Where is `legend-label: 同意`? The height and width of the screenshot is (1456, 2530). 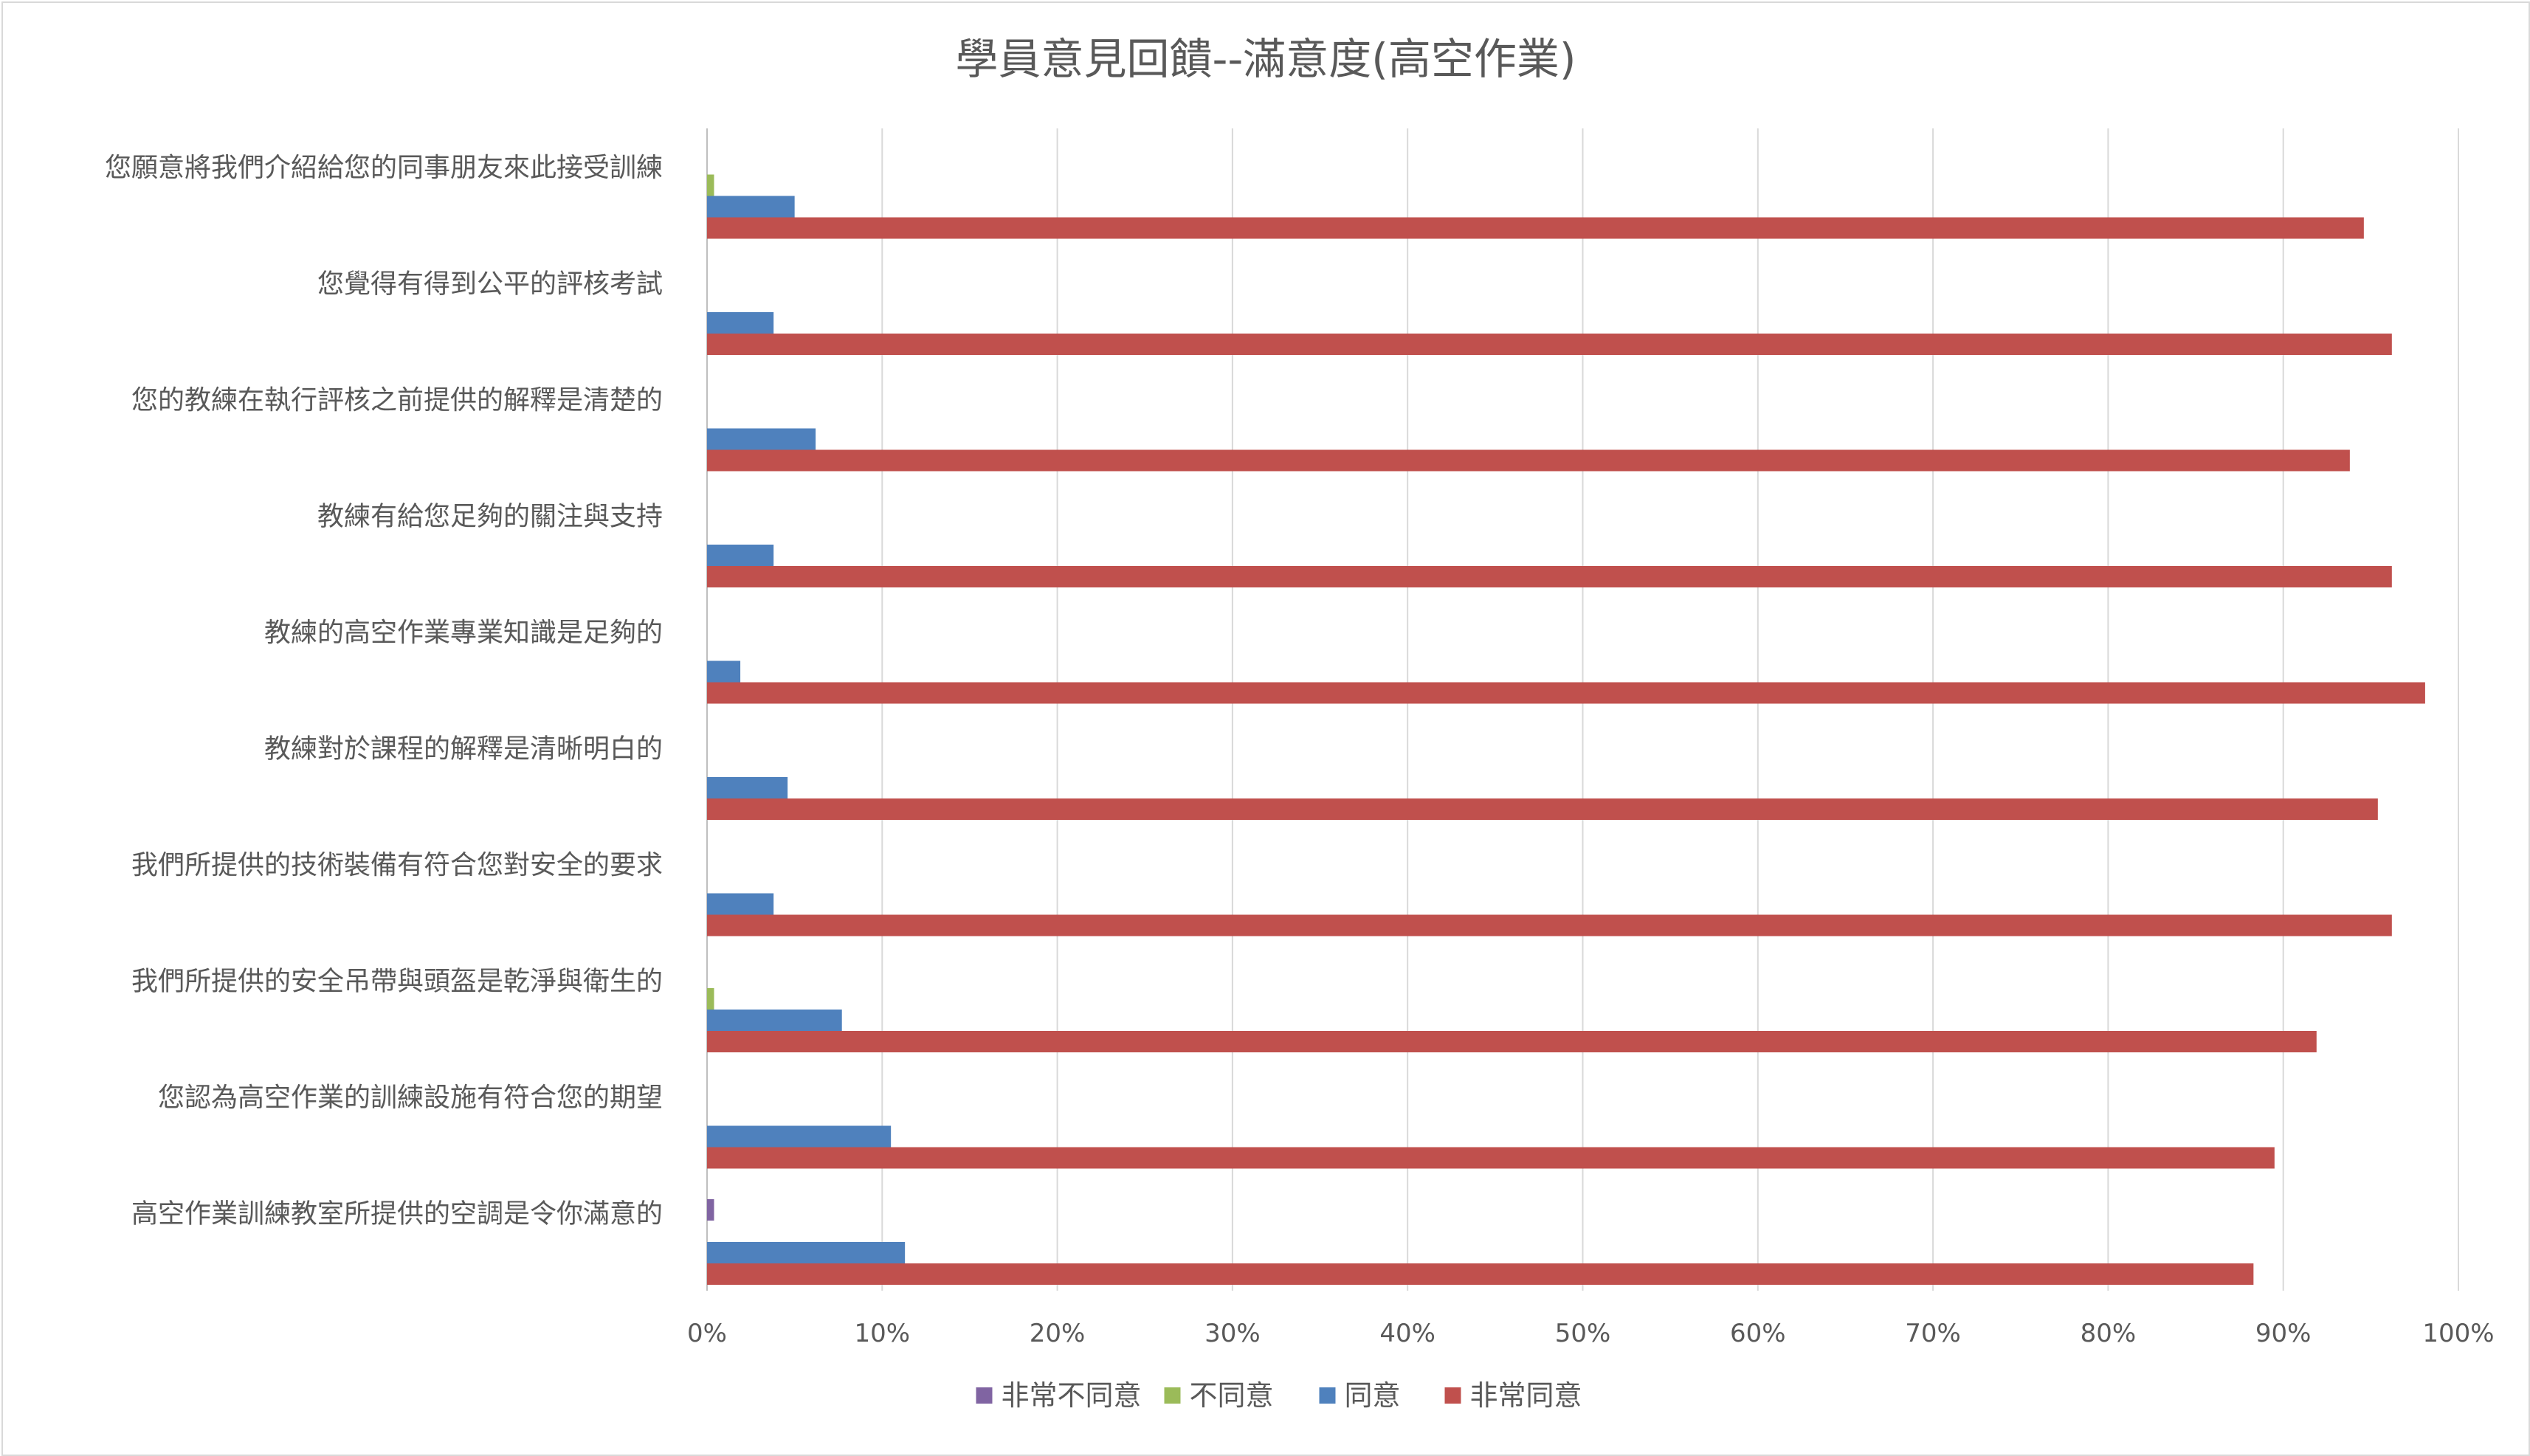 legend-label: 同意 is located at coordinates (1373, 1395).